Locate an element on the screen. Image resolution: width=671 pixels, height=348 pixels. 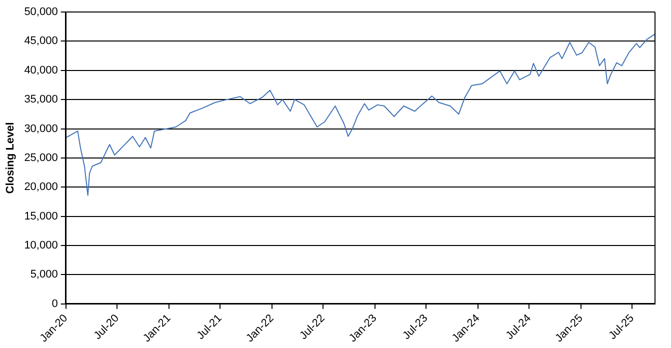
y-tick-label: 25,000 is located at coordinates (41, 158).